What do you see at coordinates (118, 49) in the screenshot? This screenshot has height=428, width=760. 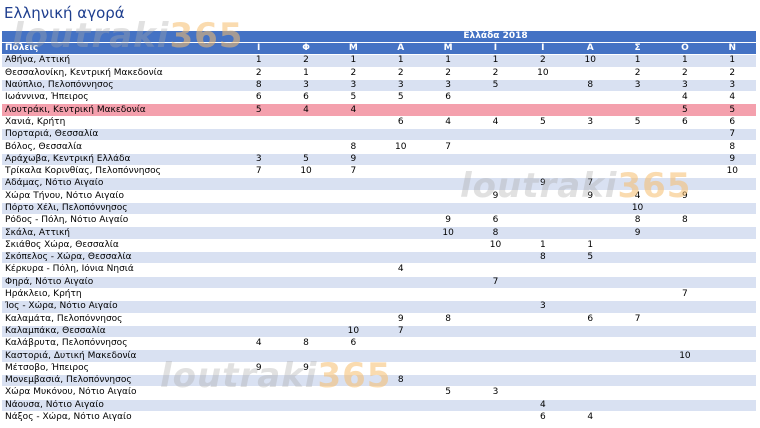 I see `column-header-cities: Πόλεις` at bounding box center [118, 49].